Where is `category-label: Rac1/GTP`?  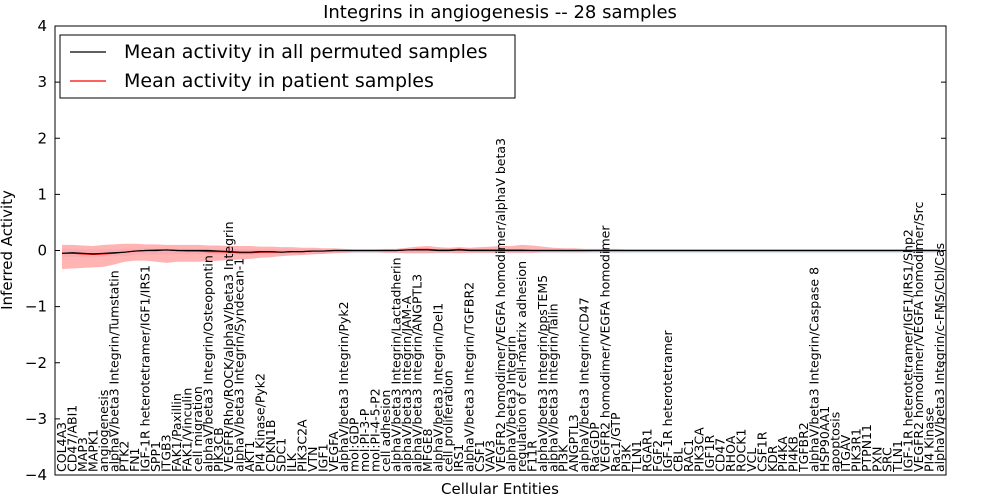 category-label: Rac1/GTP is located at coordinates (615, 442).